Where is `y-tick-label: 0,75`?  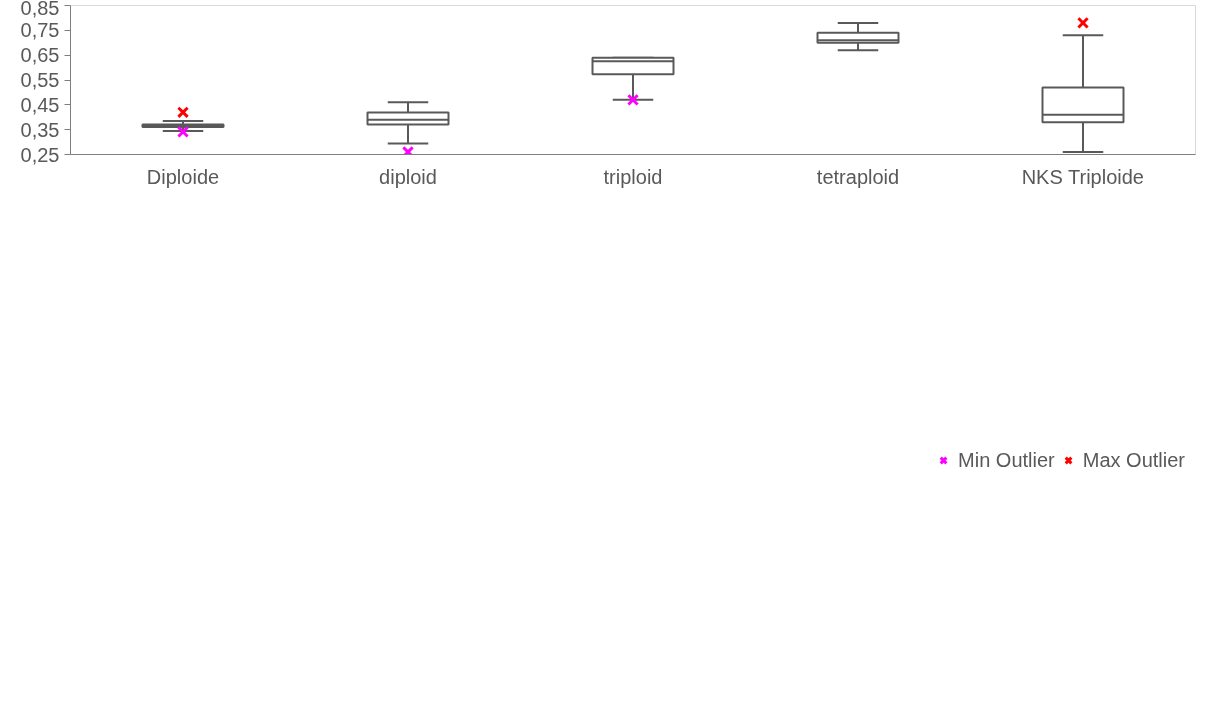 y-tick-label: 0,75 is located at coordinates (40, 30).